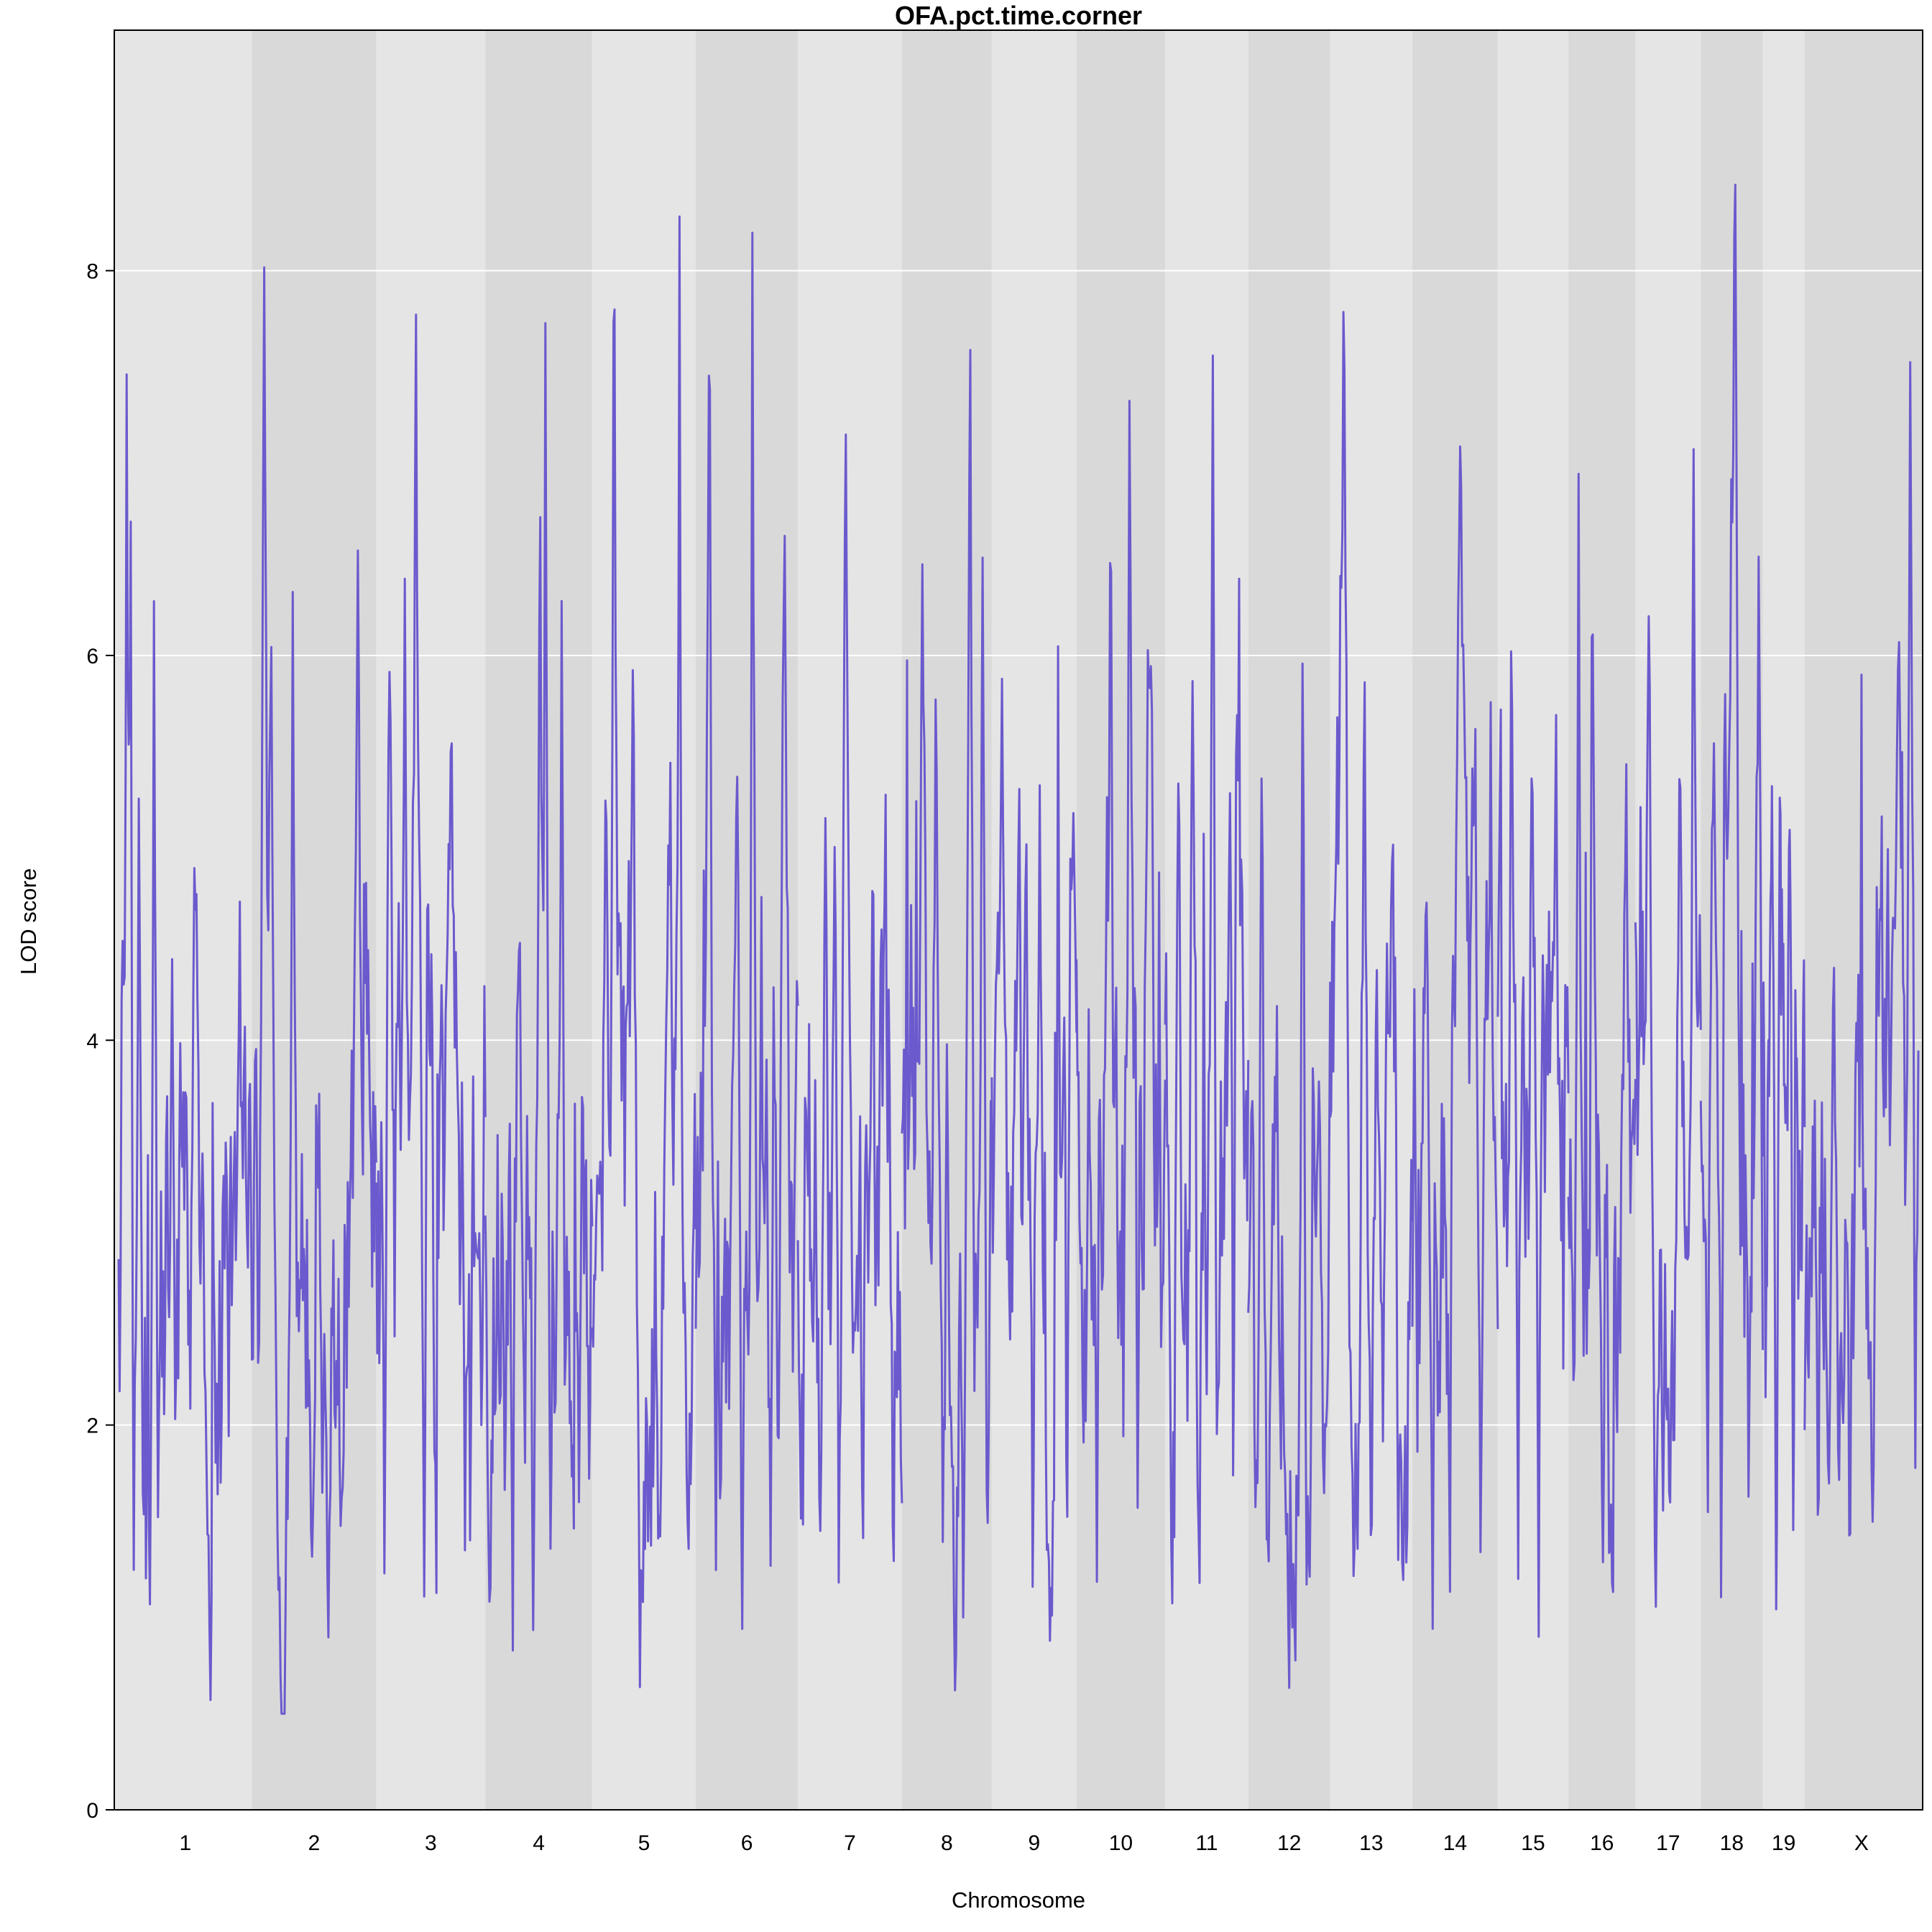  I want to click on y-tick-label: 4, so click(92, 1041).